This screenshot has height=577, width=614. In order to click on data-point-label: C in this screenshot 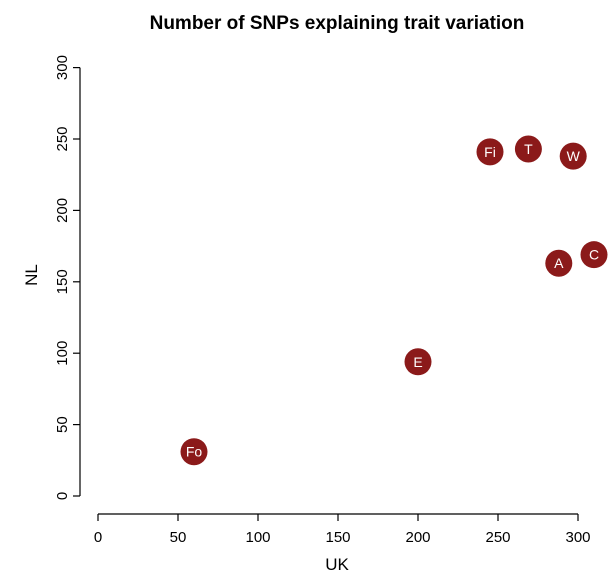, I will do `click(594, 255)`.